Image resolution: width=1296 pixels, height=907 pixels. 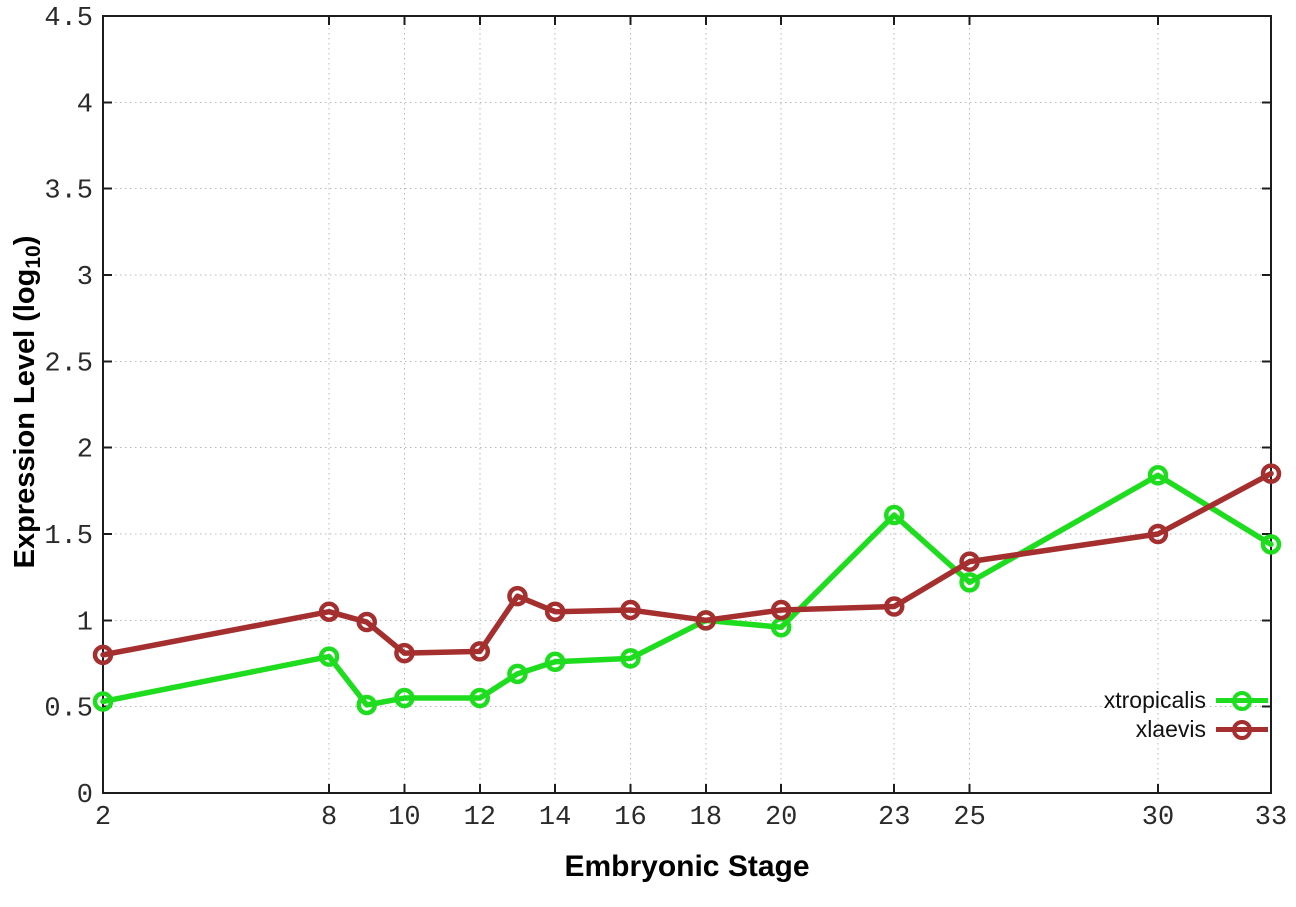 I want to click on legend-label-xtropicalis: xtropicalis, so click(x=1154, y=700).